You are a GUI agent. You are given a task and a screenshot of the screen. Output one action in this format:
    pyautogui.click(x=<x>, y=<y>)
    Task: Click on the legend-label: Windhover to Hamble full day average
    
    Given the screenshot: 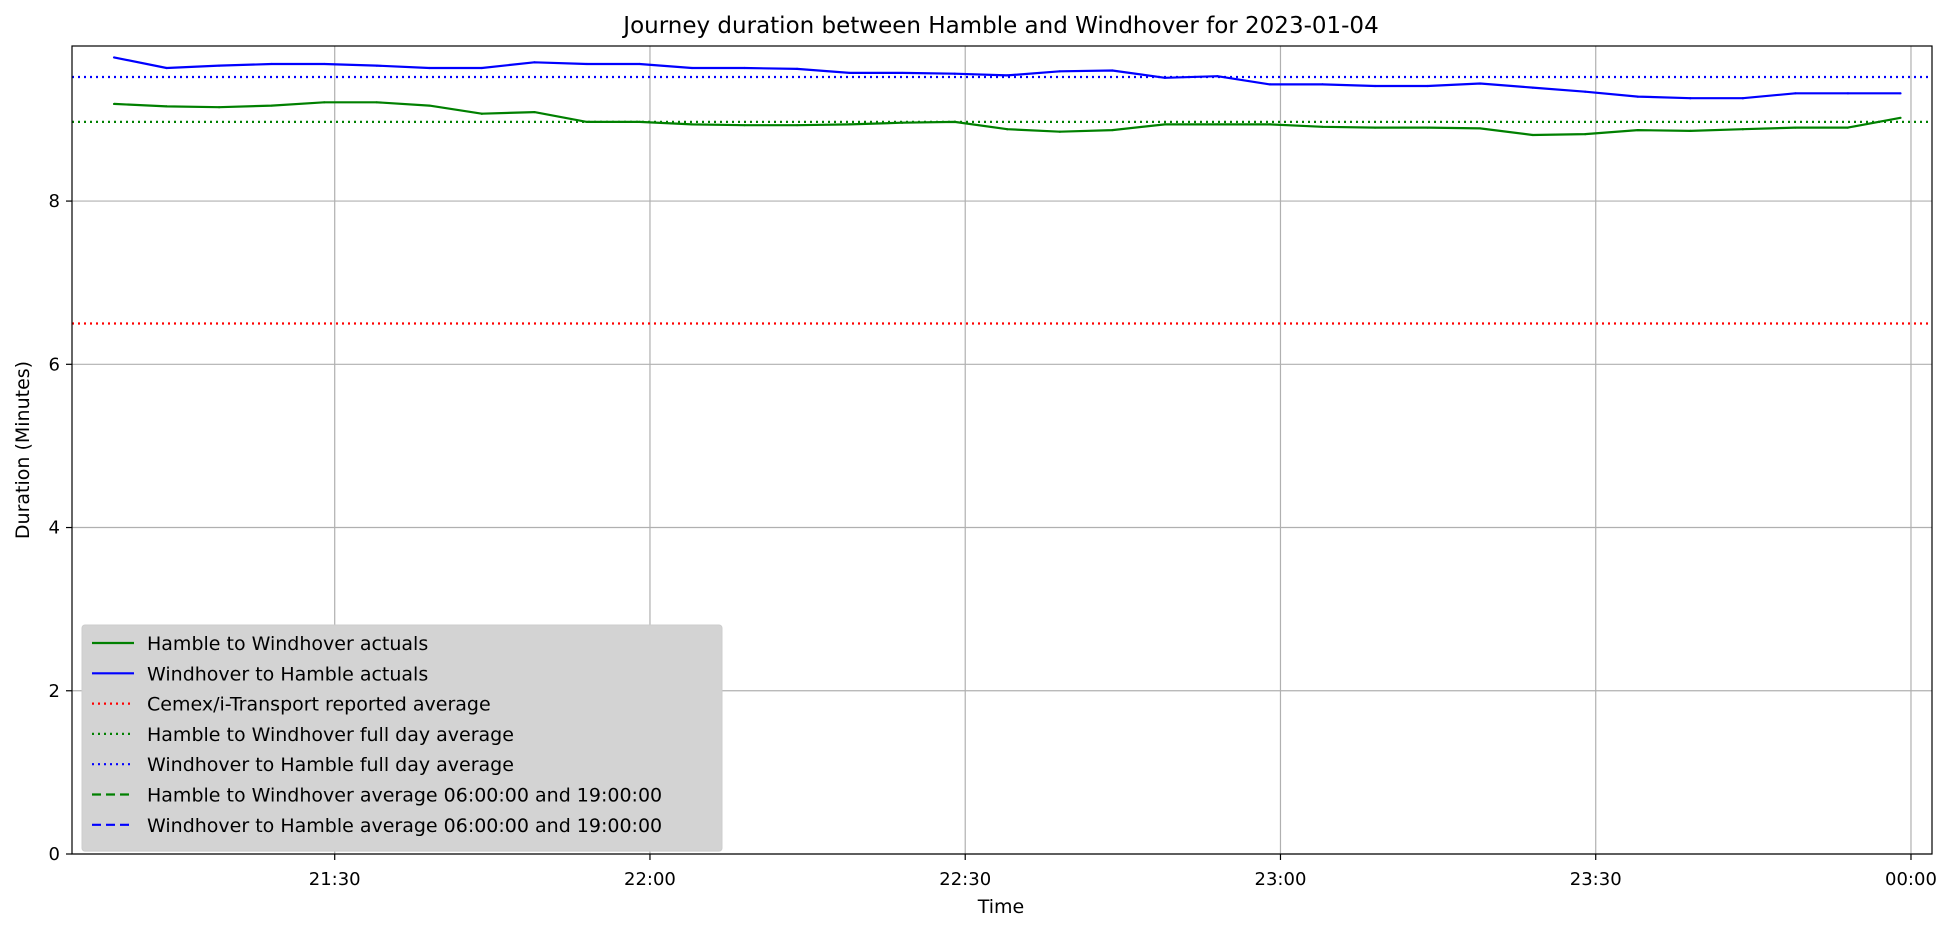 What is the action you would take?
    pyautogui.click(x=330, y=765)
    